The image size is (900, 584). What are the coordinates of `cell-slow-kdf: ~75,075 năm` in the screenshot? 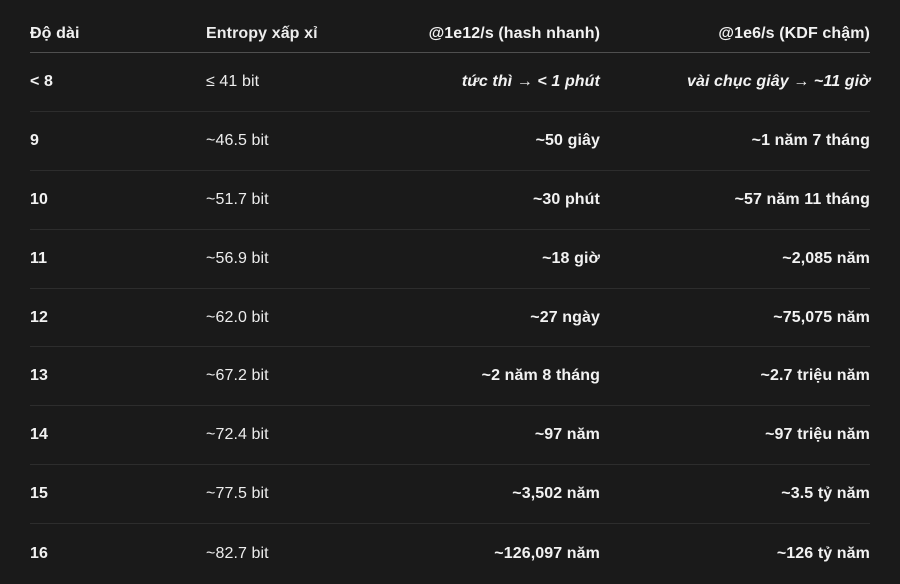 It's located at (821, 317).